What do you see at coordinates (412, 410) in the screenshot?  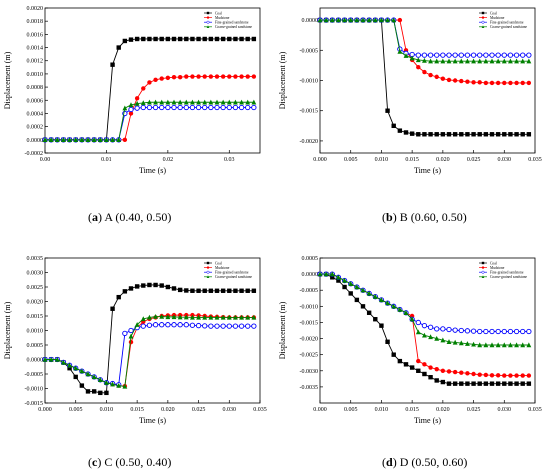 I see `x-tick-label: 0.015` at bounding box center [412, 410].